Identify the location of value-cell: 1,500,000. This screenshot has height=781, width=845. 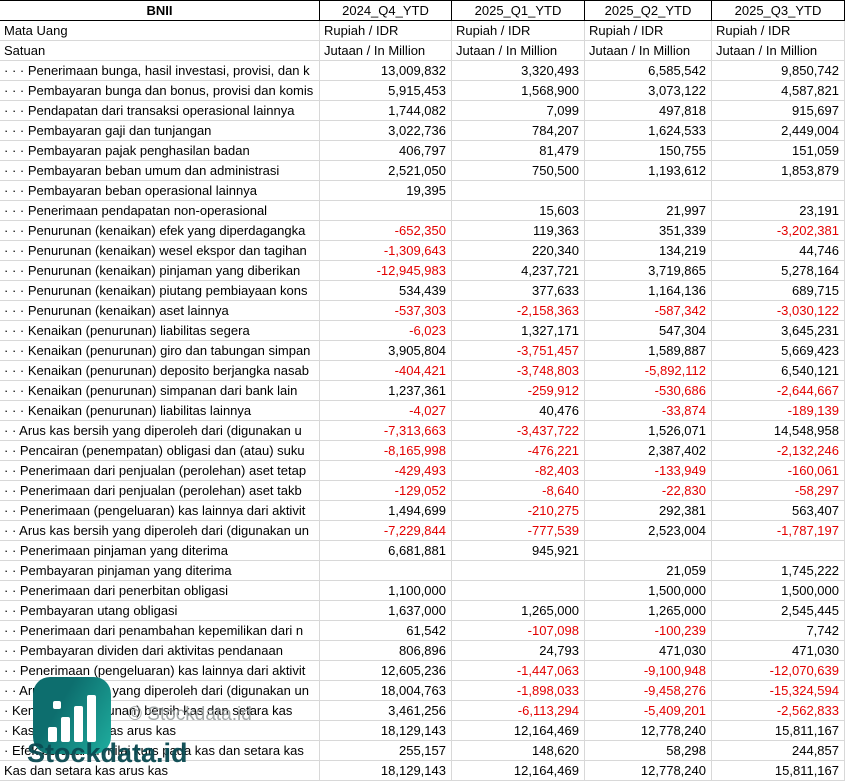
(778, 591).